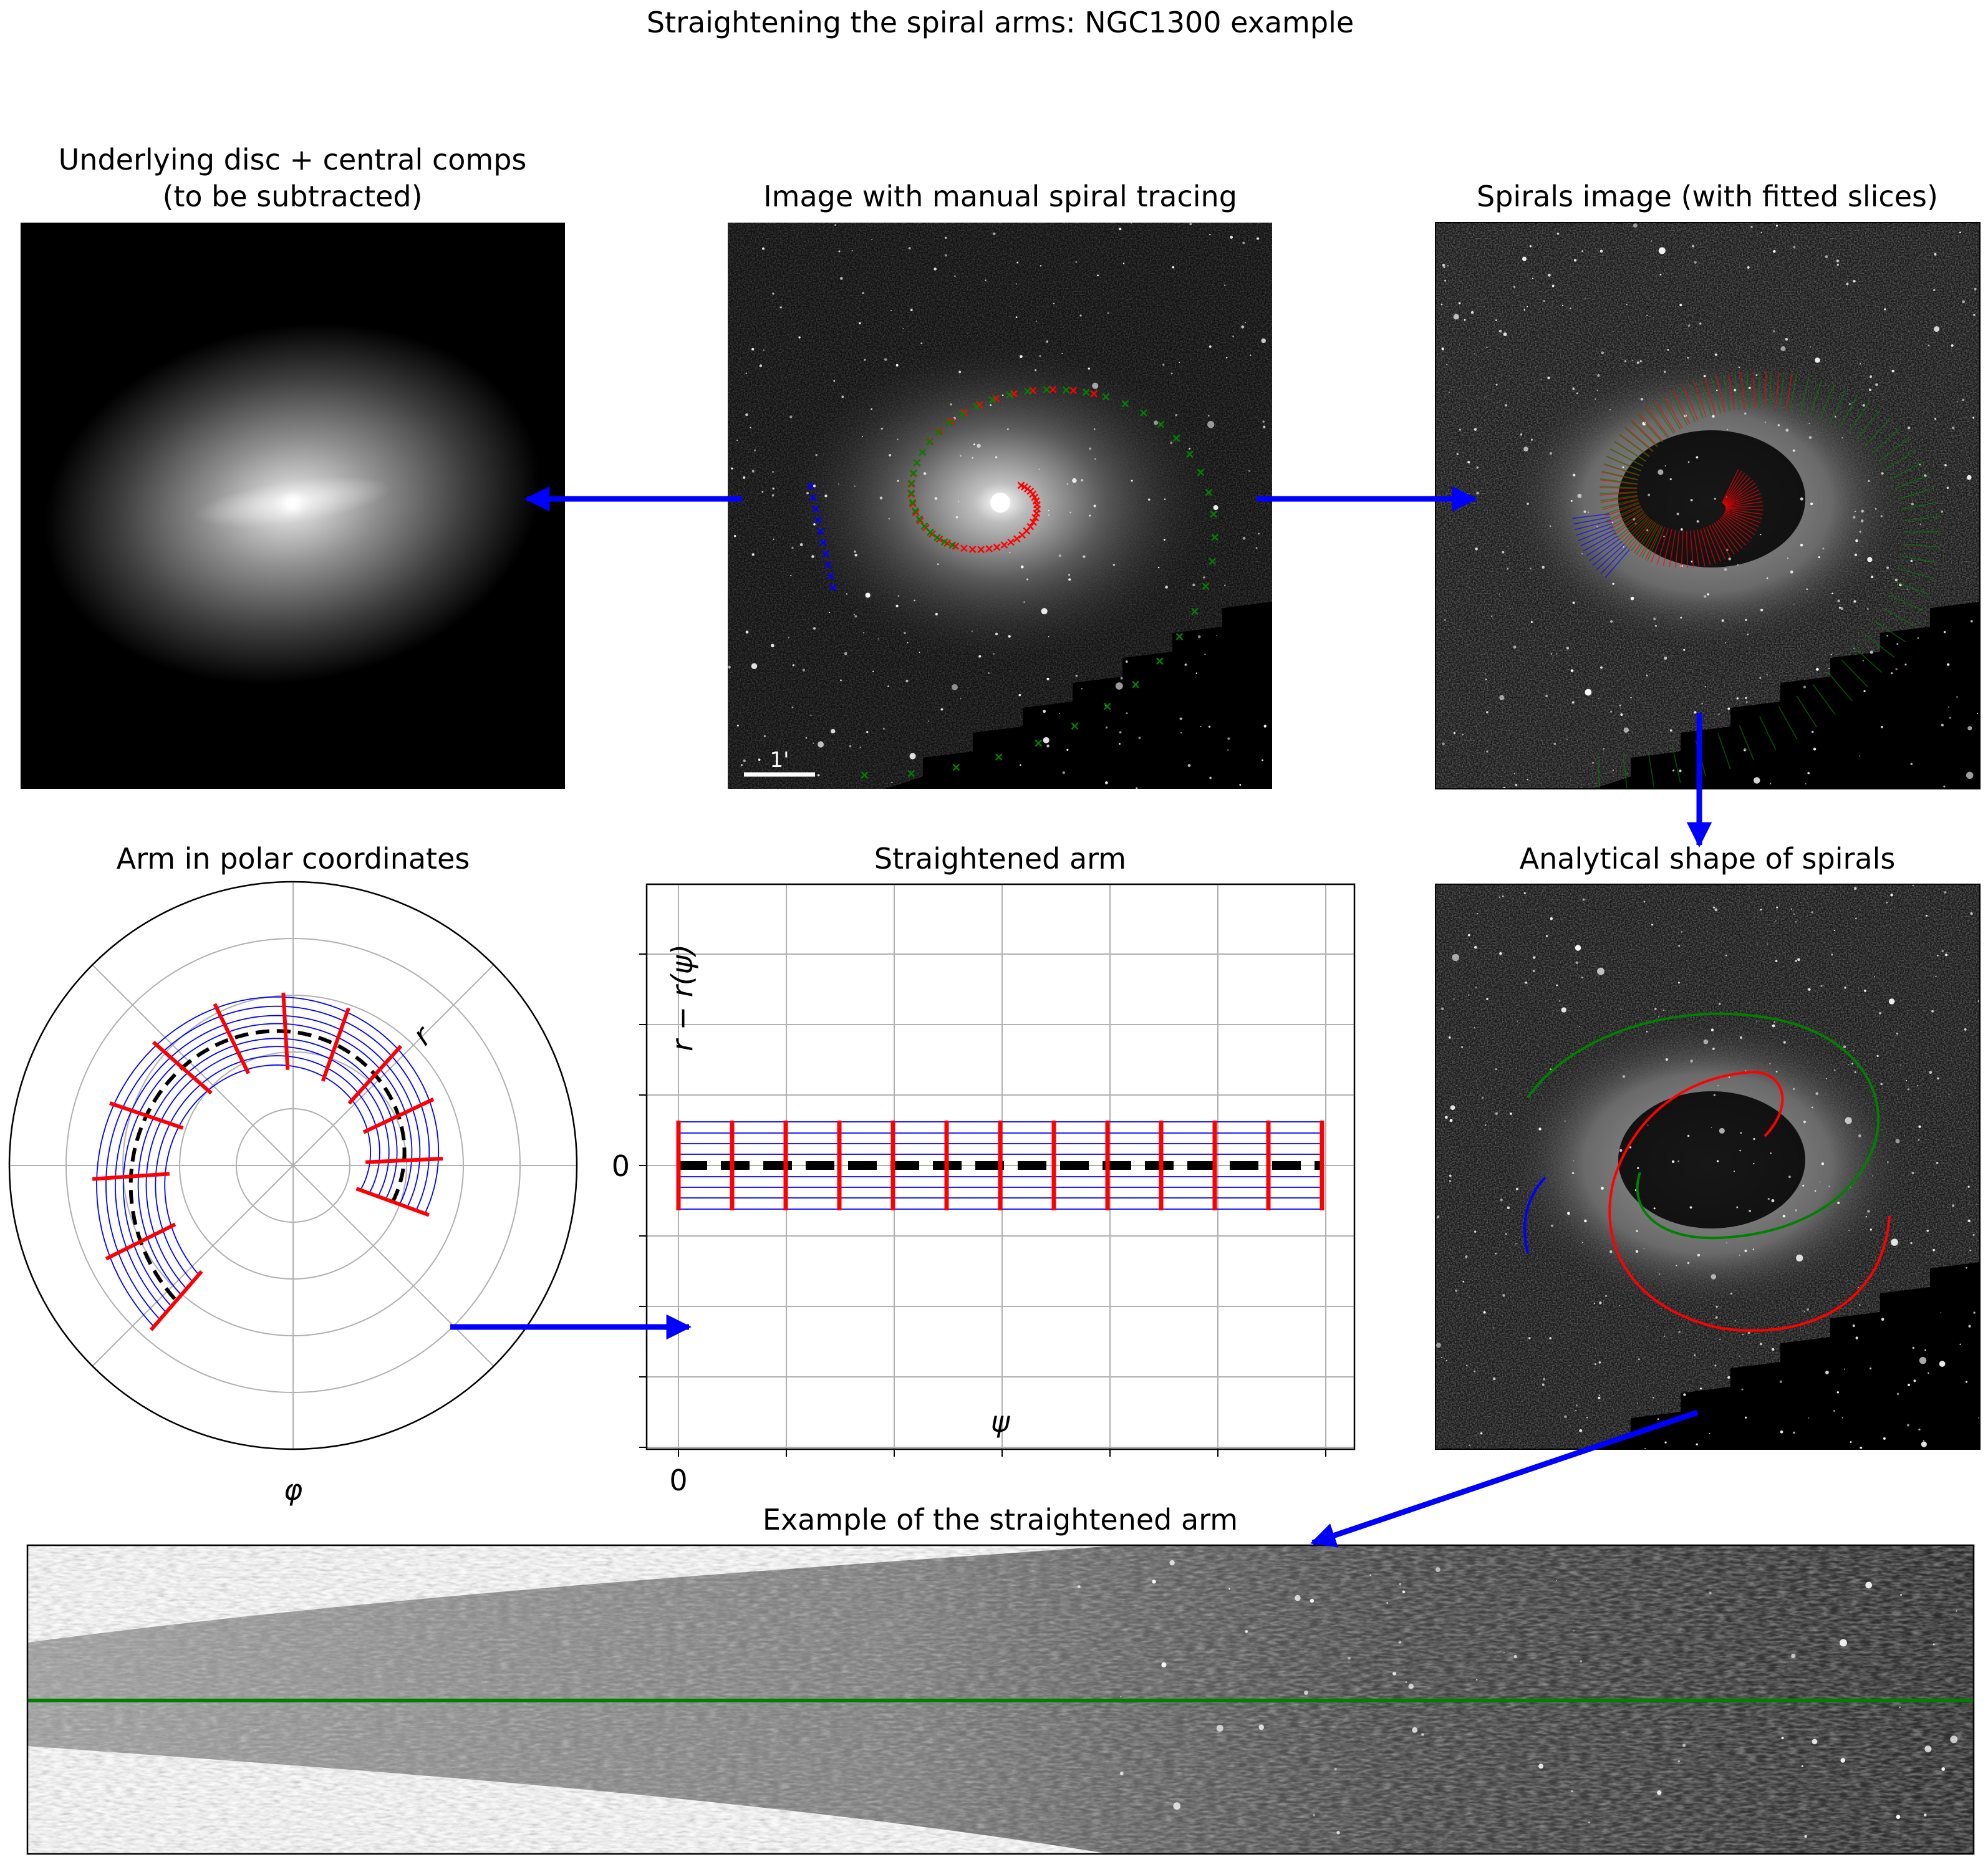 Image resolution: width=1988 pixels, height=1867 pixels. Describe the element at coordinates (193, 1065) in the screenshot. I see `polar-grid-spoke` at that location.